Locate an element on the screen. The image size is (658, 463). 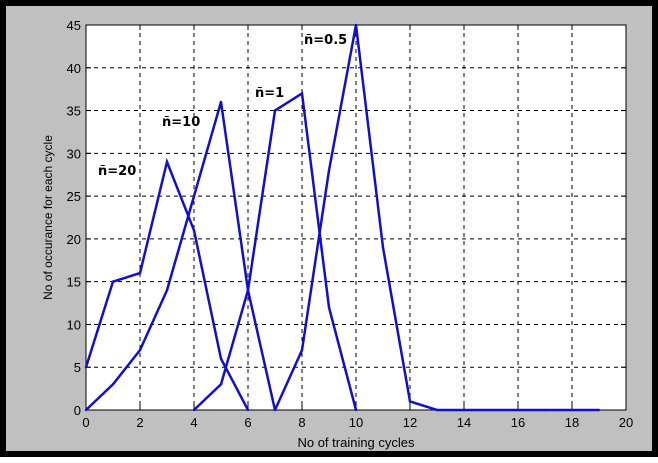
y-tick-label: 10 is located at coordinates (74, 324).